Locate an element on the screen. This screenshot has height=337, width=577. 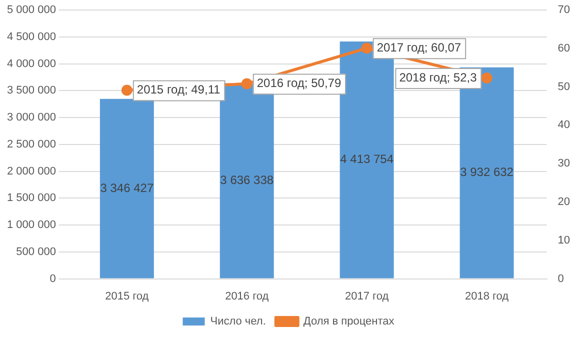
y-tick-label: 3 500 000 is located at coordinates (31, 90).